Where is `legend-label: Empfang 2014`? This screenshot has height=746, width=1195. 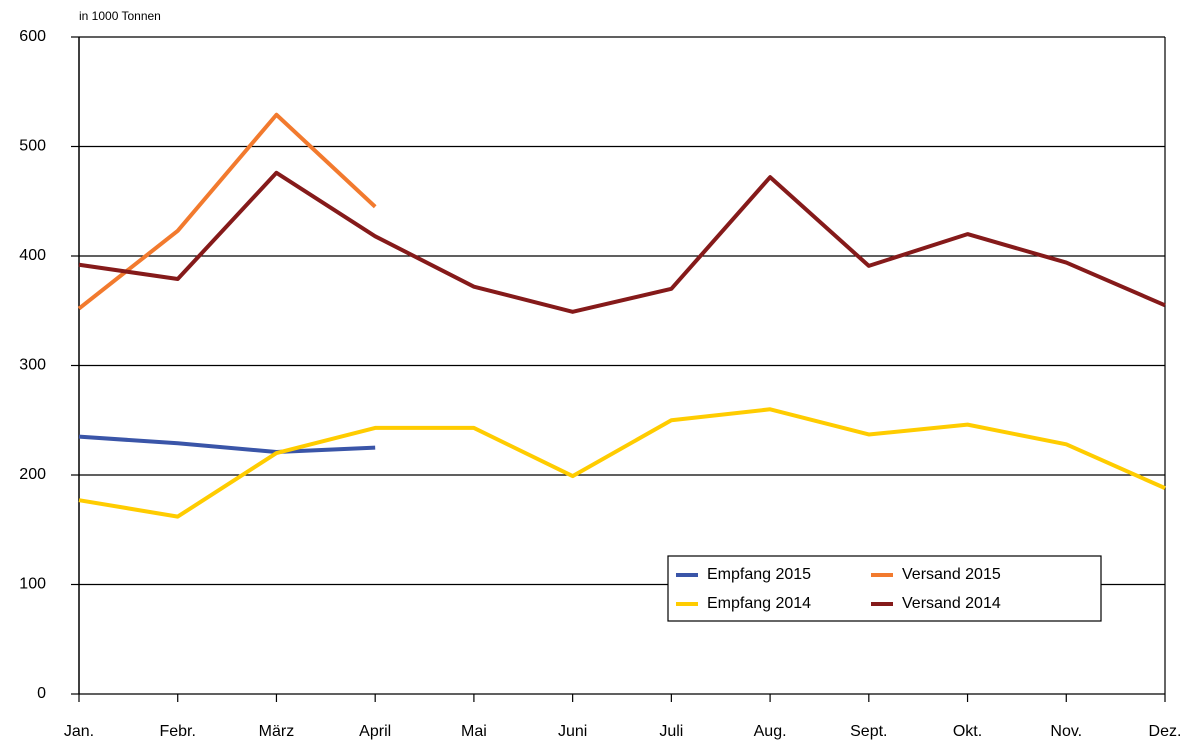
legend-label: Empfang 2014 is located at coordinates (759, 603).